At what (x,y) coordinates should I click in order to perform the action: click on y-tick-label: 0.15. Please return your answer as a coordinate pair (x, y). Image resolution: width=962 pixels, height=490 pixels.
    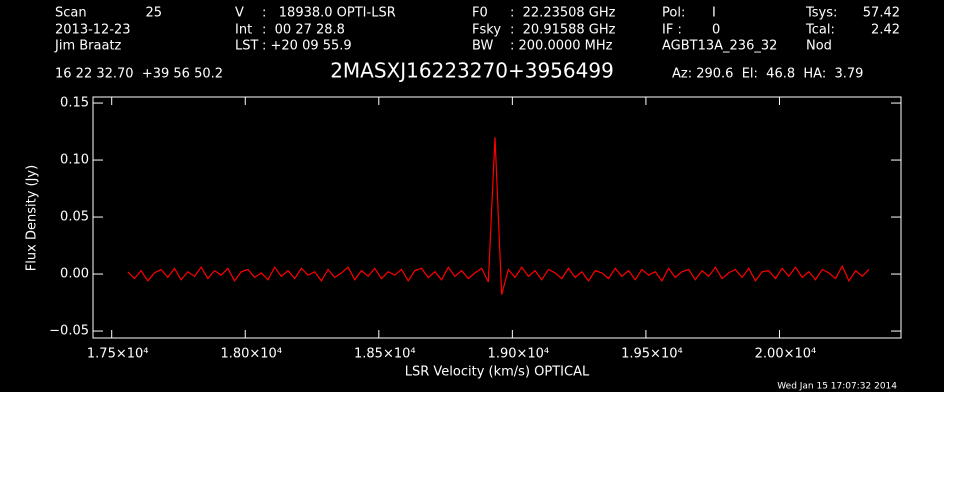
    Looking at the image, I should click on (74, 103).